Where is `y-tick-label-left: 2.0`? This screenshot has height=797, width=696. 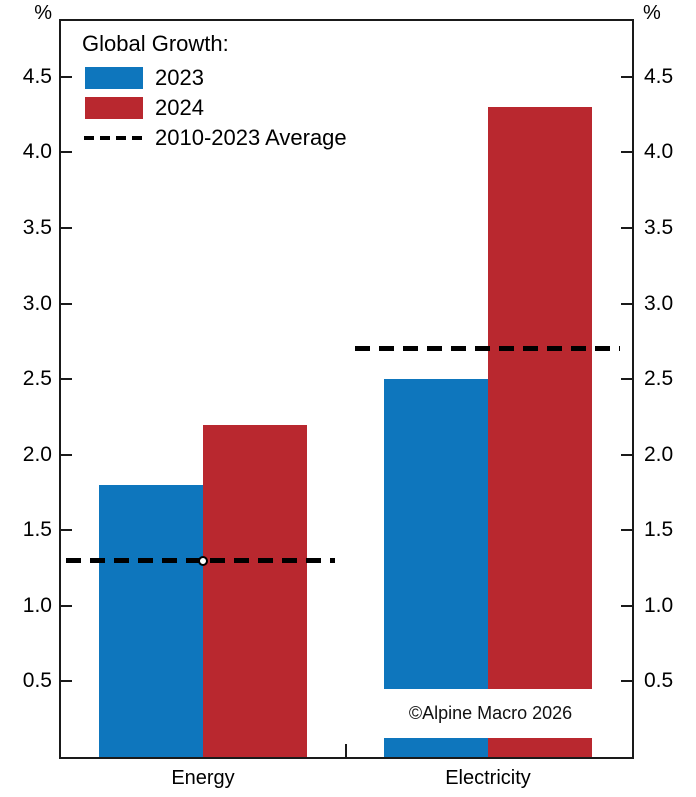
y-tick-label-left: 2.0 is located at coordinates (37, 454).